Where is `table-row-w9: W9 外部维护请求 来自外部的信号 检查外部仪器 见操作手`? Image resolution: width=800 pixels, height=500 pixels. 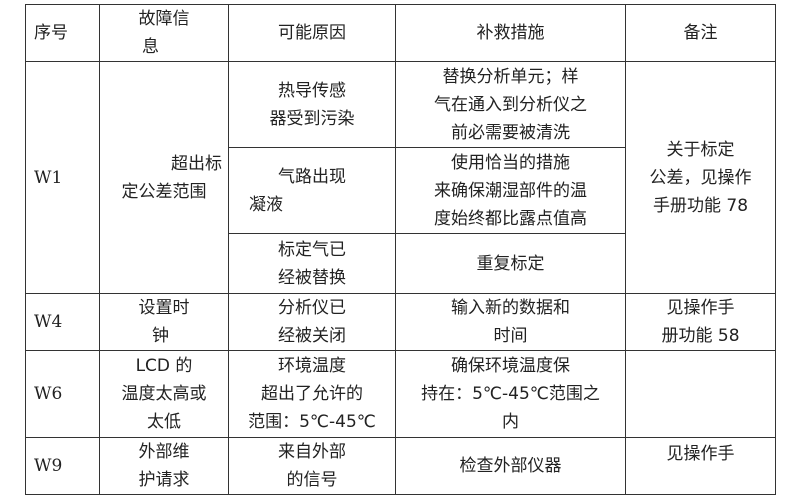 table-row-w9: W9 外部维护请求 来自外部的信号 检查外部仪器 见操作手 is located at coordinates (400, 466).